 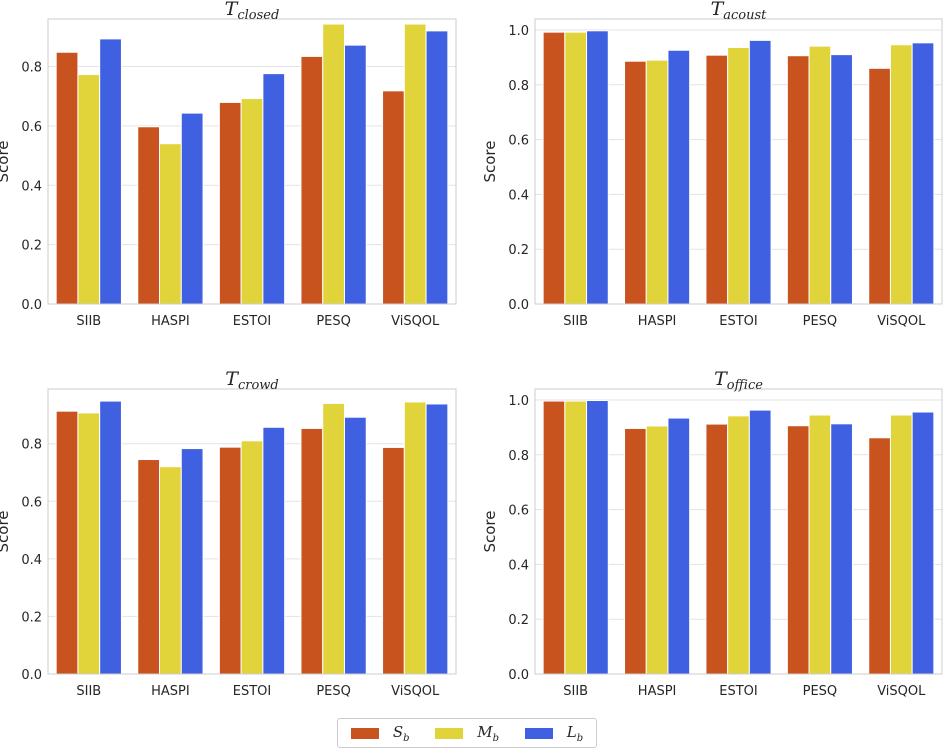 I want to click on legend-item-m-b: Mb, so click(x=467, y=733).